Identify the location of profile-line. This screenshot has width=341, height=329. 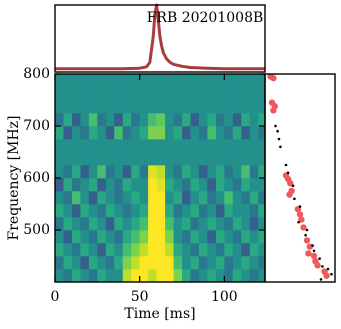
(160, 37).